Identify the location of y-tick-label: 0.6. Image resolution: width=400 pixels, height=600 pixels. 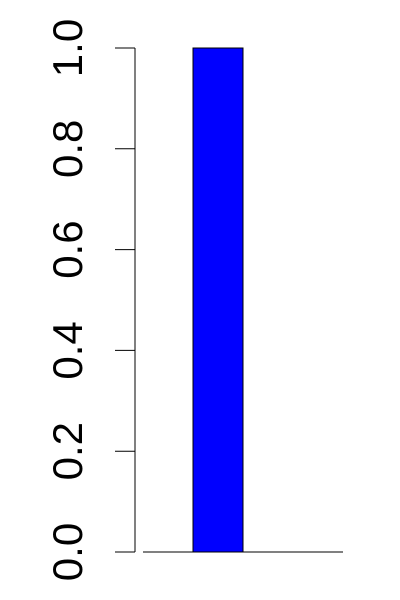
(67, 249).